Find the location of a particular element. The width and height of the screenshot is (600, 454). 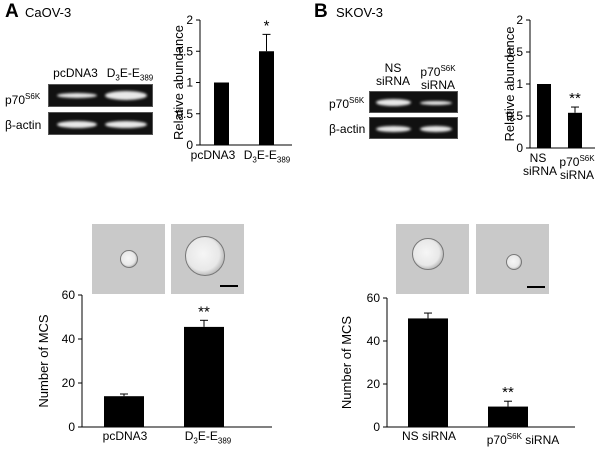

panel-letter-a: A is located at coordinates (12, 11).